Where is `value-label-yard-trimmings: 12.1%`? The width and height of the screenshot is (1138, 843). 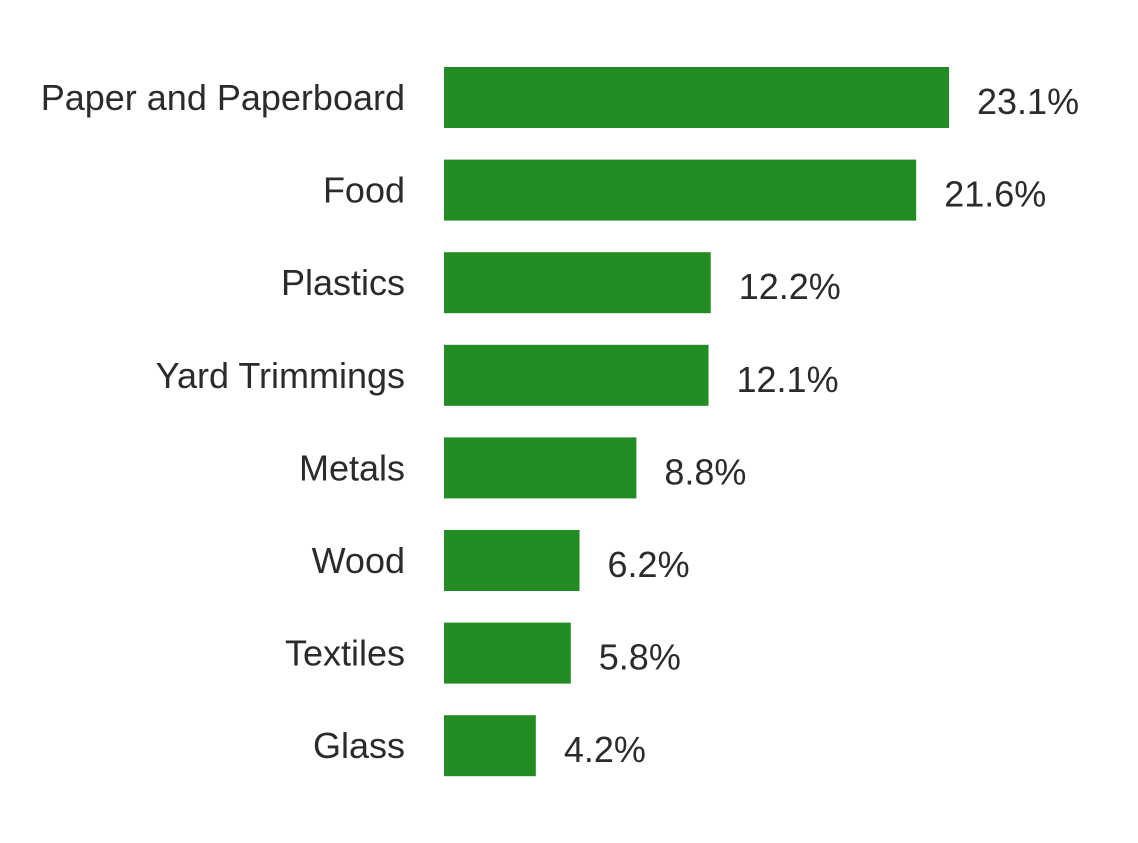
value-label-yard-trimmings: 12.1% is located at coordinates (788, 379).